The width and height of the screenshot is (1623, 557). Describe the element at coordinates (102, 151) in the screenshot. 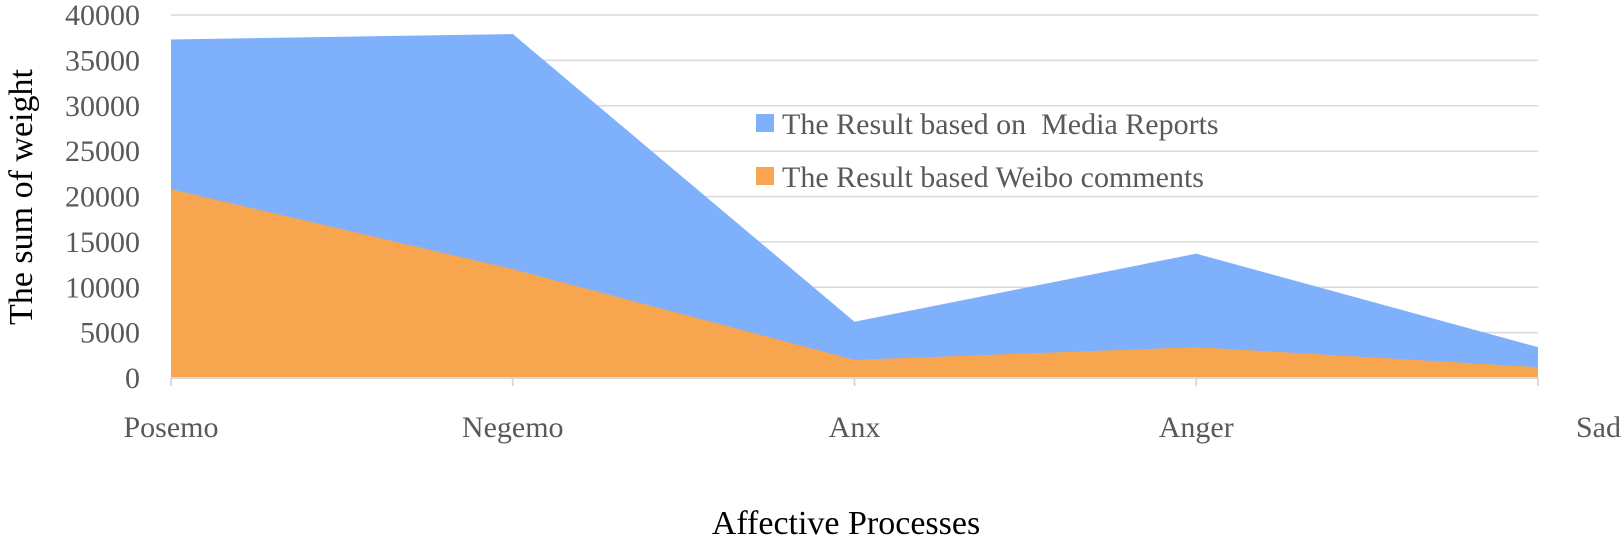

I see `y-tick-label: 25000` at that location.